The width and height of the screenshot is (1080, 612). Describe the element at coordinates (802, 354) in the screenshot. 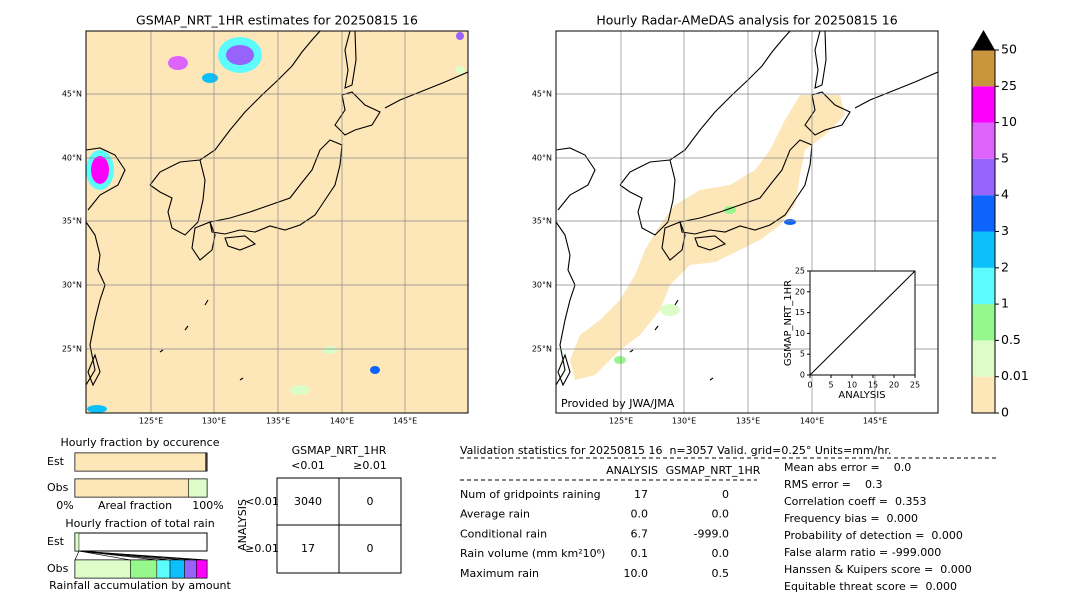

I see `y-tick-label: 5` at that location.